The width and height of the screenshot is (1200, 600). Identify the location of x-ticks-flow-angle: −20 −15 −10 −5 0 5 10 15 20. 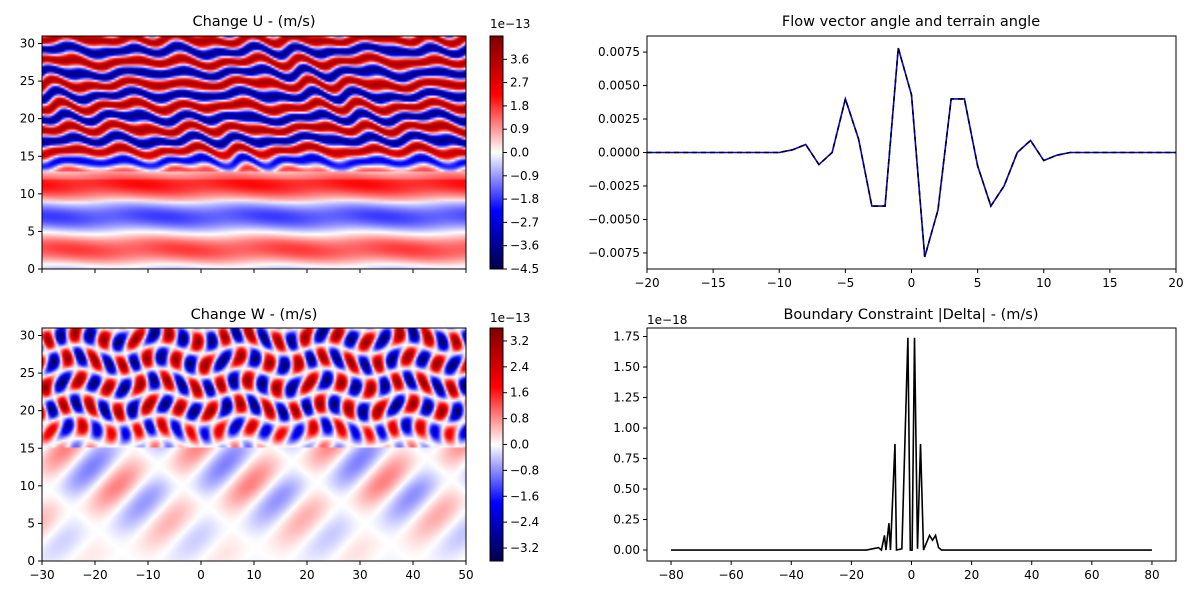
(909, 279).